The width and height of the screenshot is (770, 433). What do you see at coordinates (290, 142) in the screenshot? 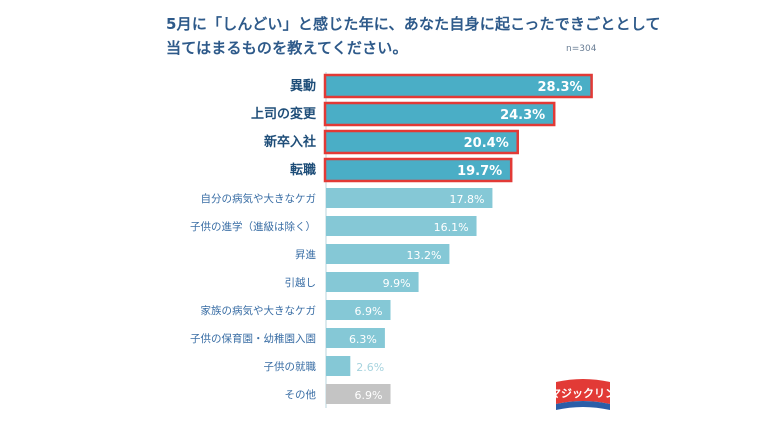
I see `category-label-3: 新卒入社` at bounding box center [290, 142].